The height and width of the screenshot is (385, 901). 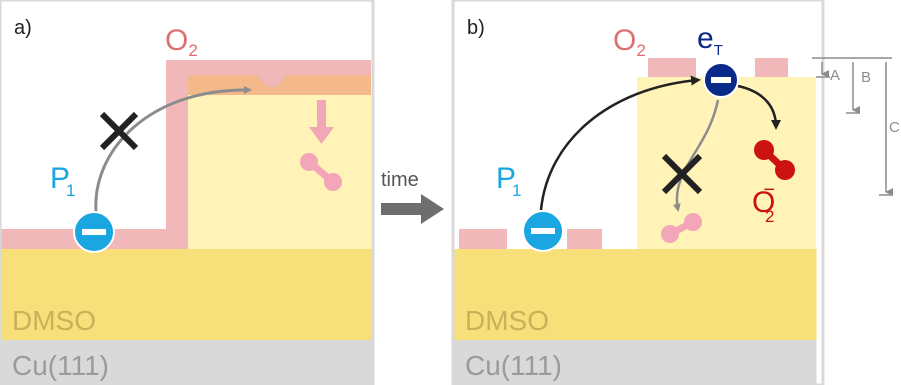 What do you see at coordinates (321, 122) in the screenshot?
I see `panel-a-pink-arrow` at bounding box center [321, 122].